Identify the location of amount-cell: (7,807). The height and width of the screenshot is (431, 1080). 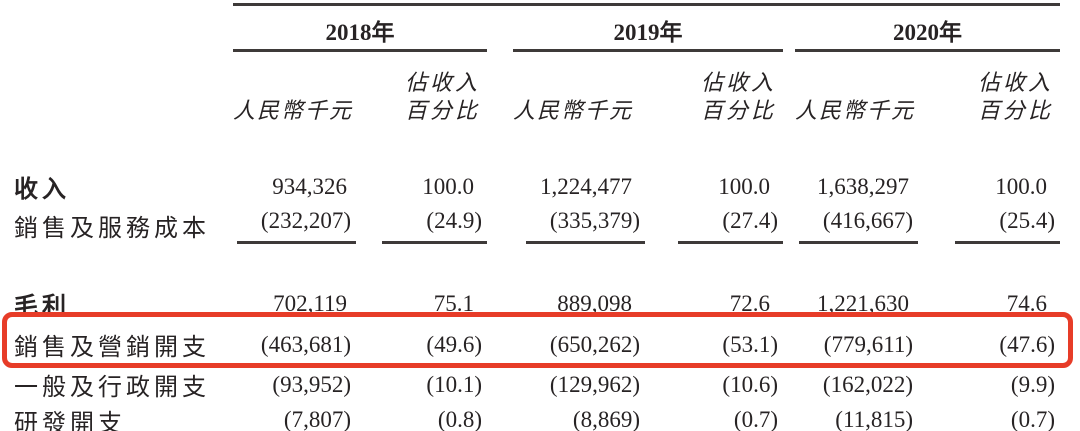
(317, 419).